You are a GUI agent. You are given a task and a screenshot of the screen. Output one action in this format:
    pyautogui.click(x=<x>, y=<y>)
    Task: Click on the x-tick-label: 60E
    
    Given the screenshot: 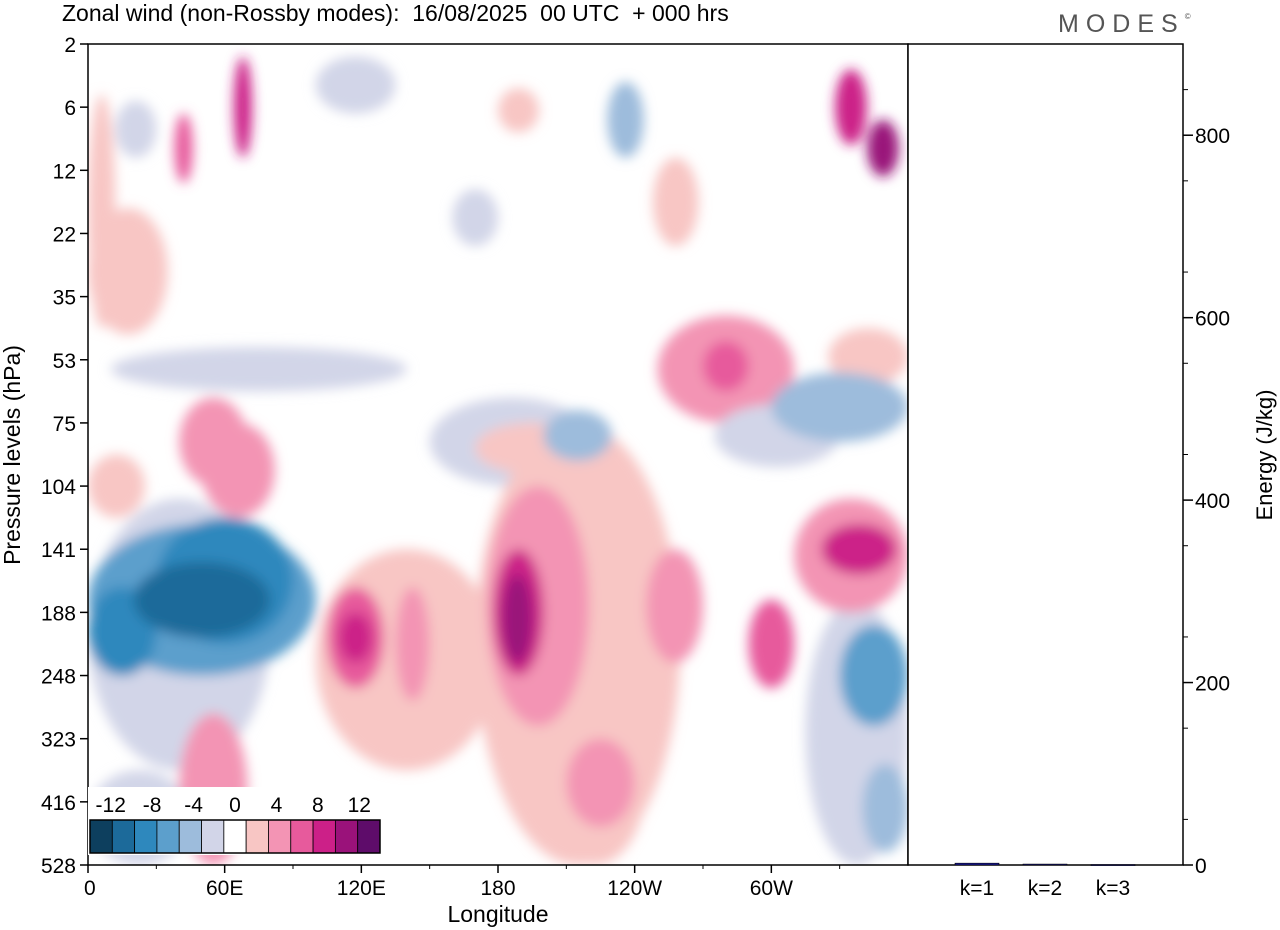 What is the action you would take?
    pyautogui.click(x=224, y=888)
    